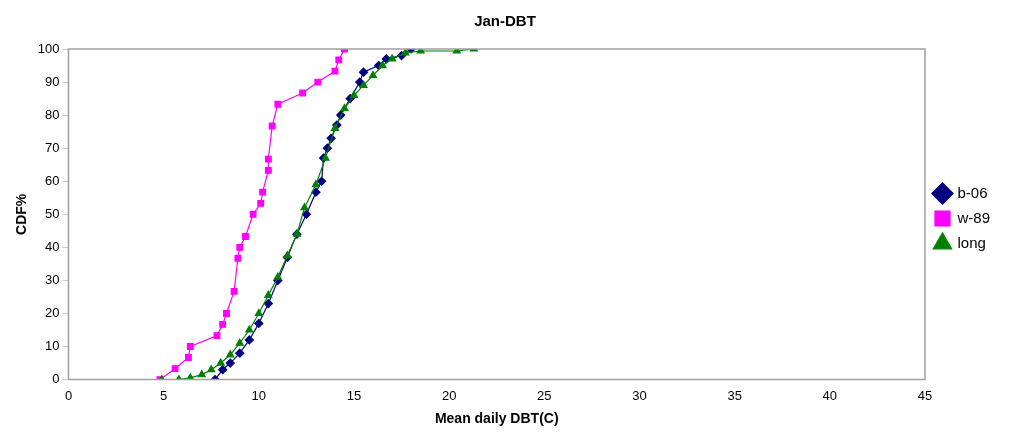 The image size is (1010, 437). Describe the element at coordinates (734, 395) in the screenshot. I see `x-tick-label: 35` at that location.